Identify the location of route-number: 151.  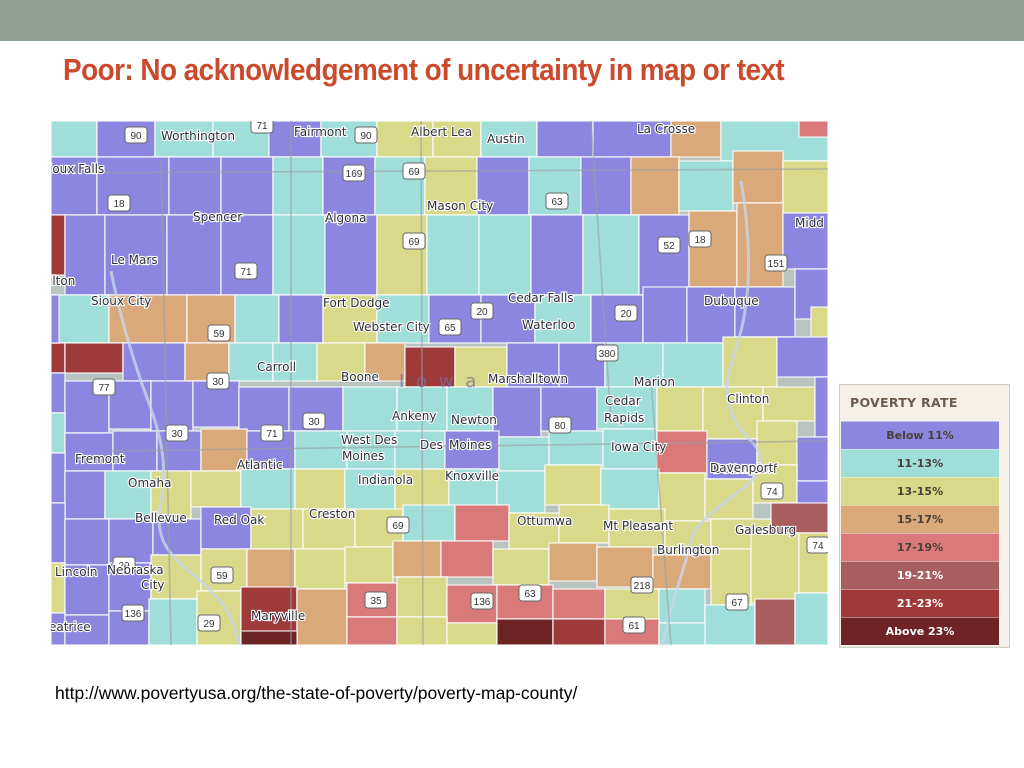
(776, 264).